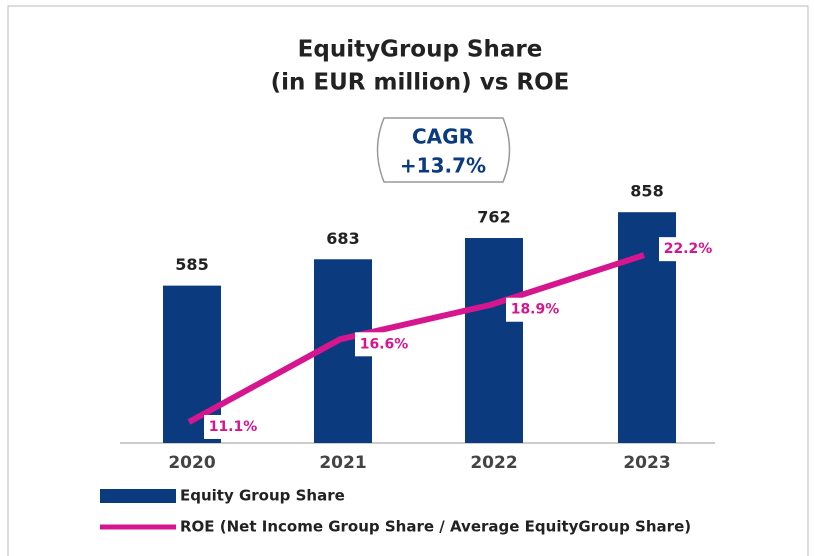 This screenshot has height=556, width=814. I want to click on data-label: 11.1%, so click(233, 427).